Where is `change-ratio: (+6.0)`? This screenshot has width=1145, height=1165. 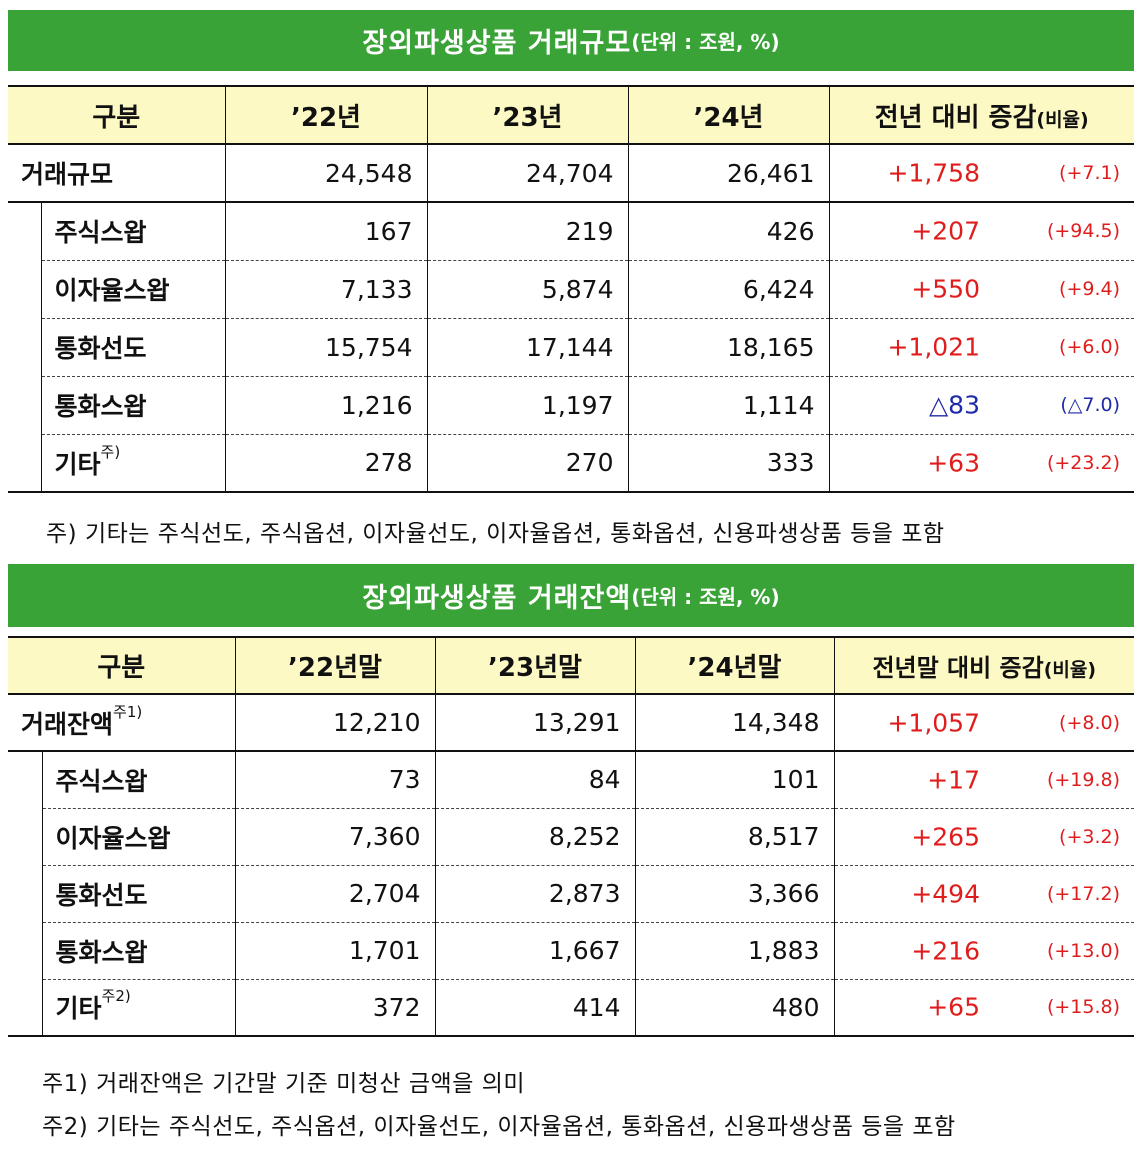 change-ratio: (+6.0) is located at coordinates (1089, 347).